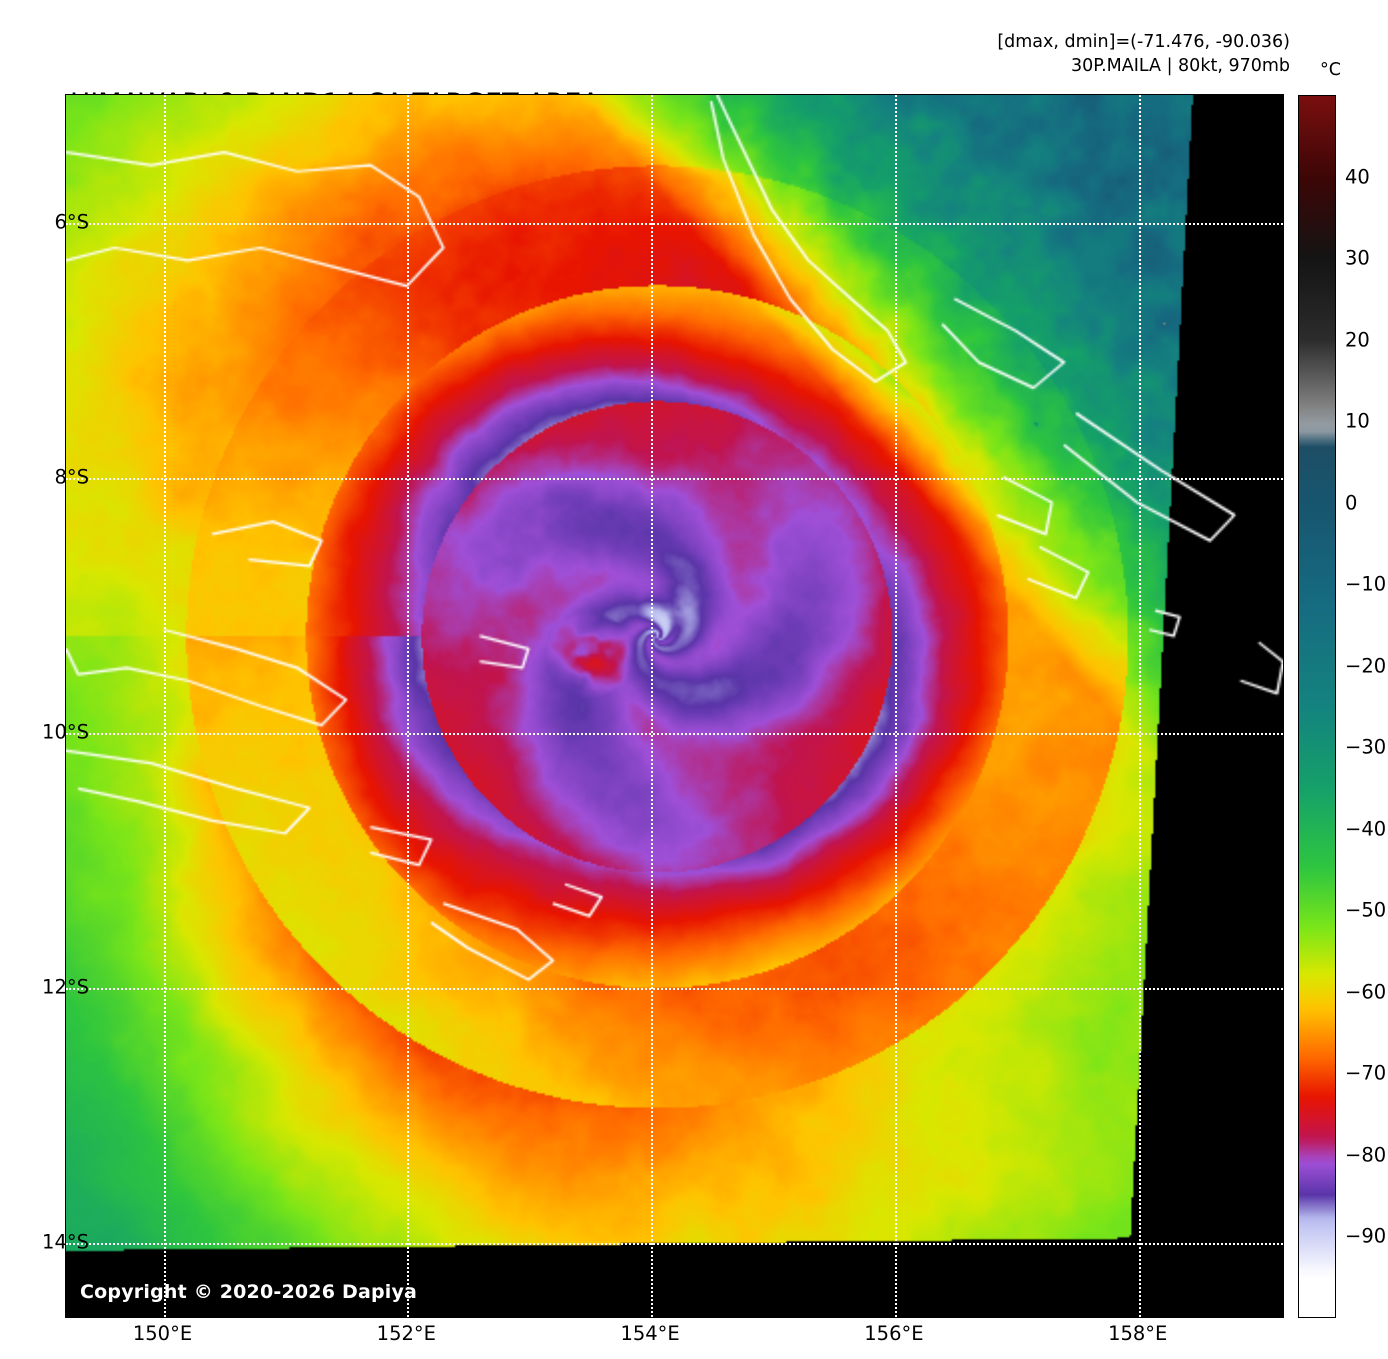 Image resolution: width=1388 pixels, height=1359 pixels. I want to click on colorbar-tick--10: −10, so click(1366, 584).